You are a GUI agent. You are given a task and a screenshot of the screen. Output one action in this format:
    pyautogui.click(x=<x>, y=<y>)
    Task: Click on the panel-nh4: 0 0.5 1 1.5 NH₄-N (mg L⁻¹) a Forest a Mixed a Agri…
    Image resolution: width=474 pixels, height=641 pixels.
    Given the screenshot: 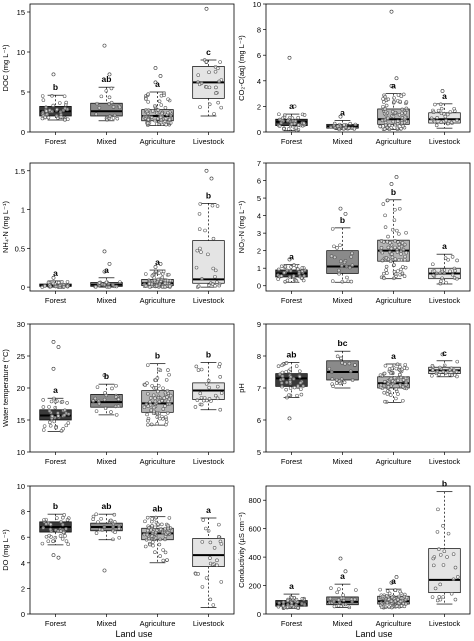 What is the action you would take?
    pyautogui.click(x=118, y=233)
    